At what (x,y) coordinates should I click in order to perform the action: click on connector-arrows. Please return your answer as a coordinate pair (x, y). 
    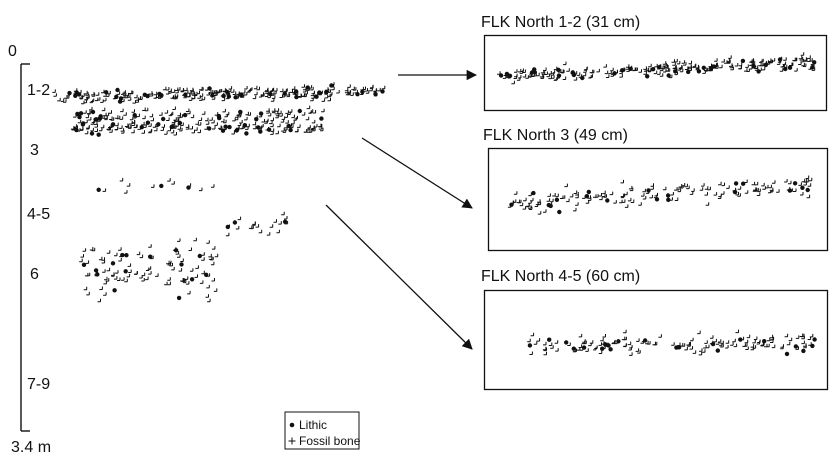
    Looking at the image, I should click on (401, 209).